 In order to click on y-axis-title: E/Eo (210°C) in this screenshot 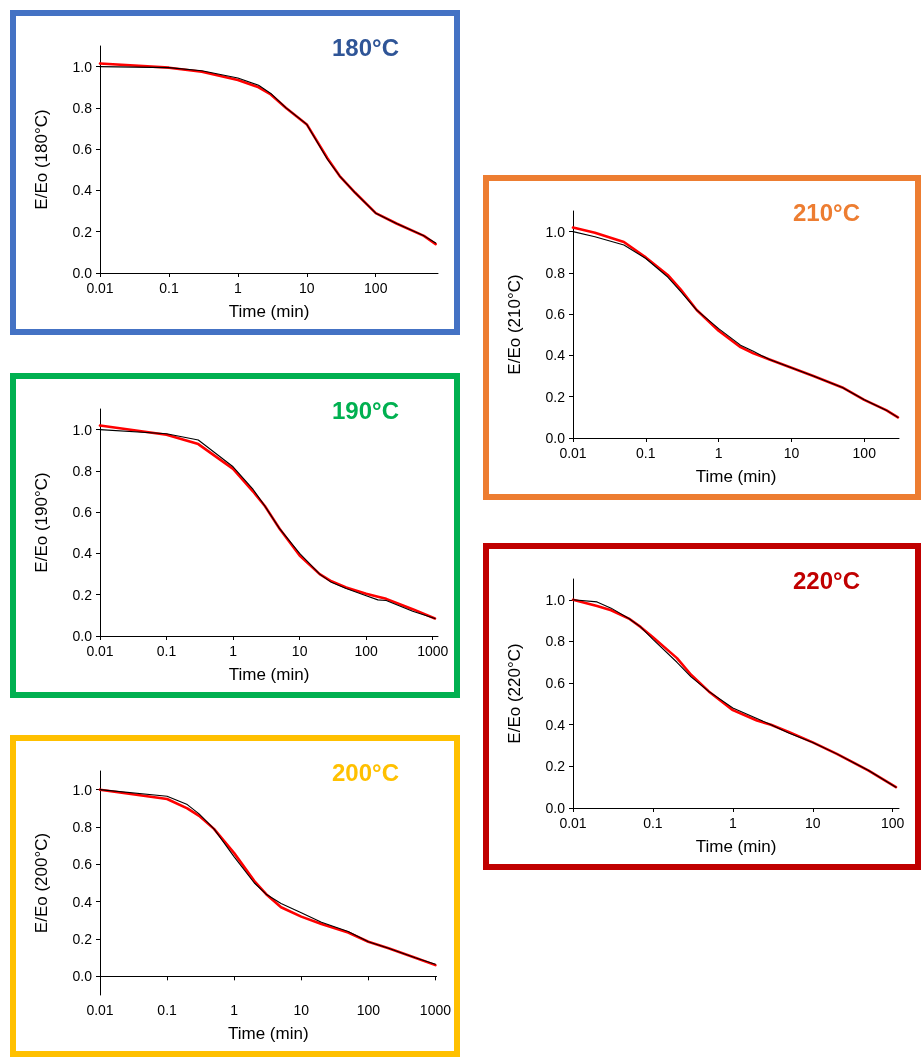, I will do `click(514, 324)`.